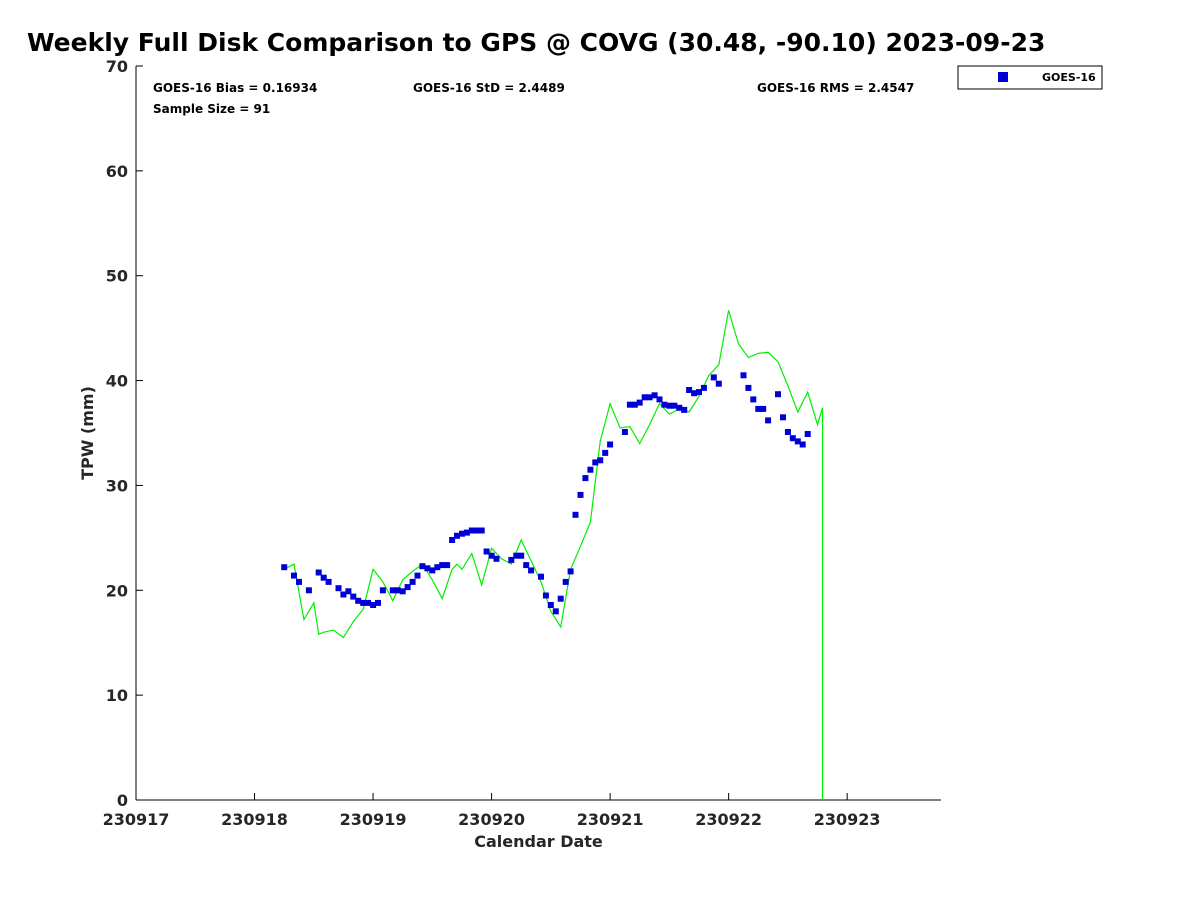 This screenshot has width=1200, height=904. I want to click on legend-marker-goes, so click(1003, 77).